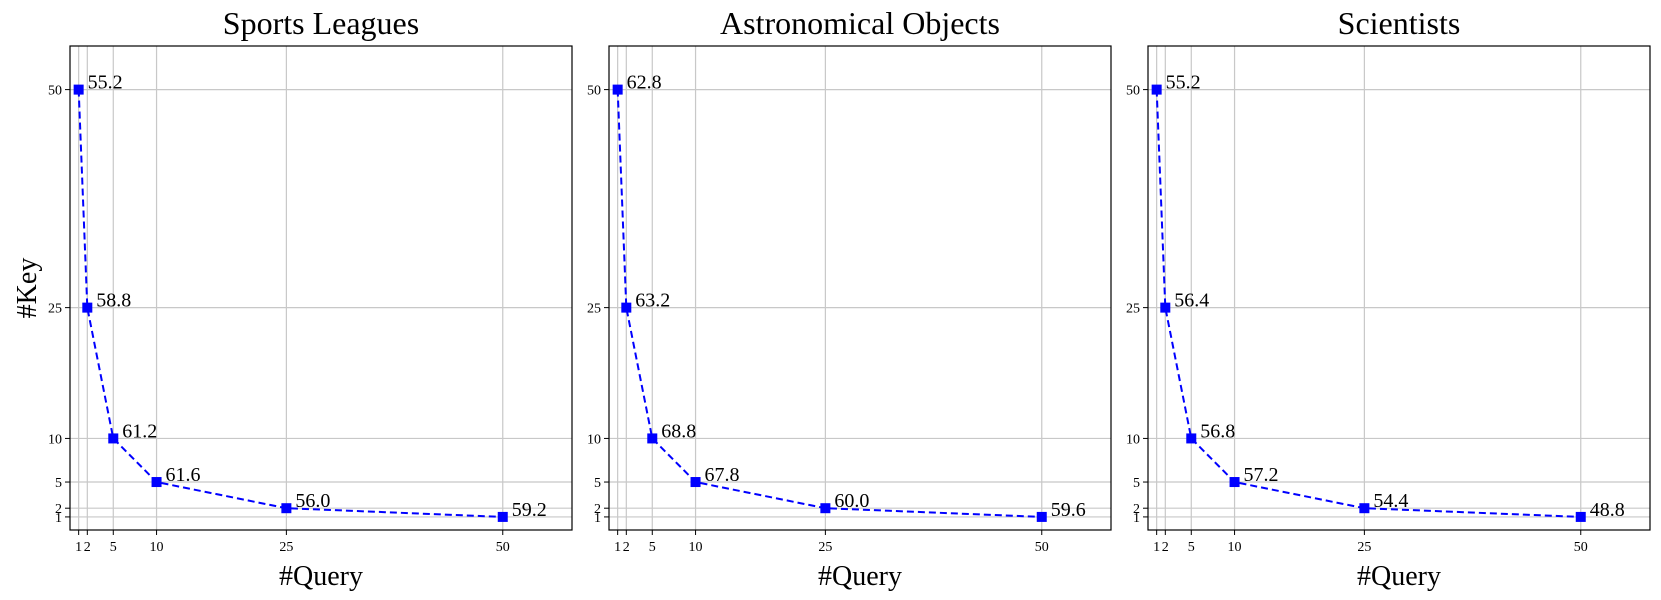 Image resolution: width=1661 pixels, height=600 pixels. Describe the element at coordinates (1607, 510) in the screenshot. I see `data-label: 48.8` at that location.